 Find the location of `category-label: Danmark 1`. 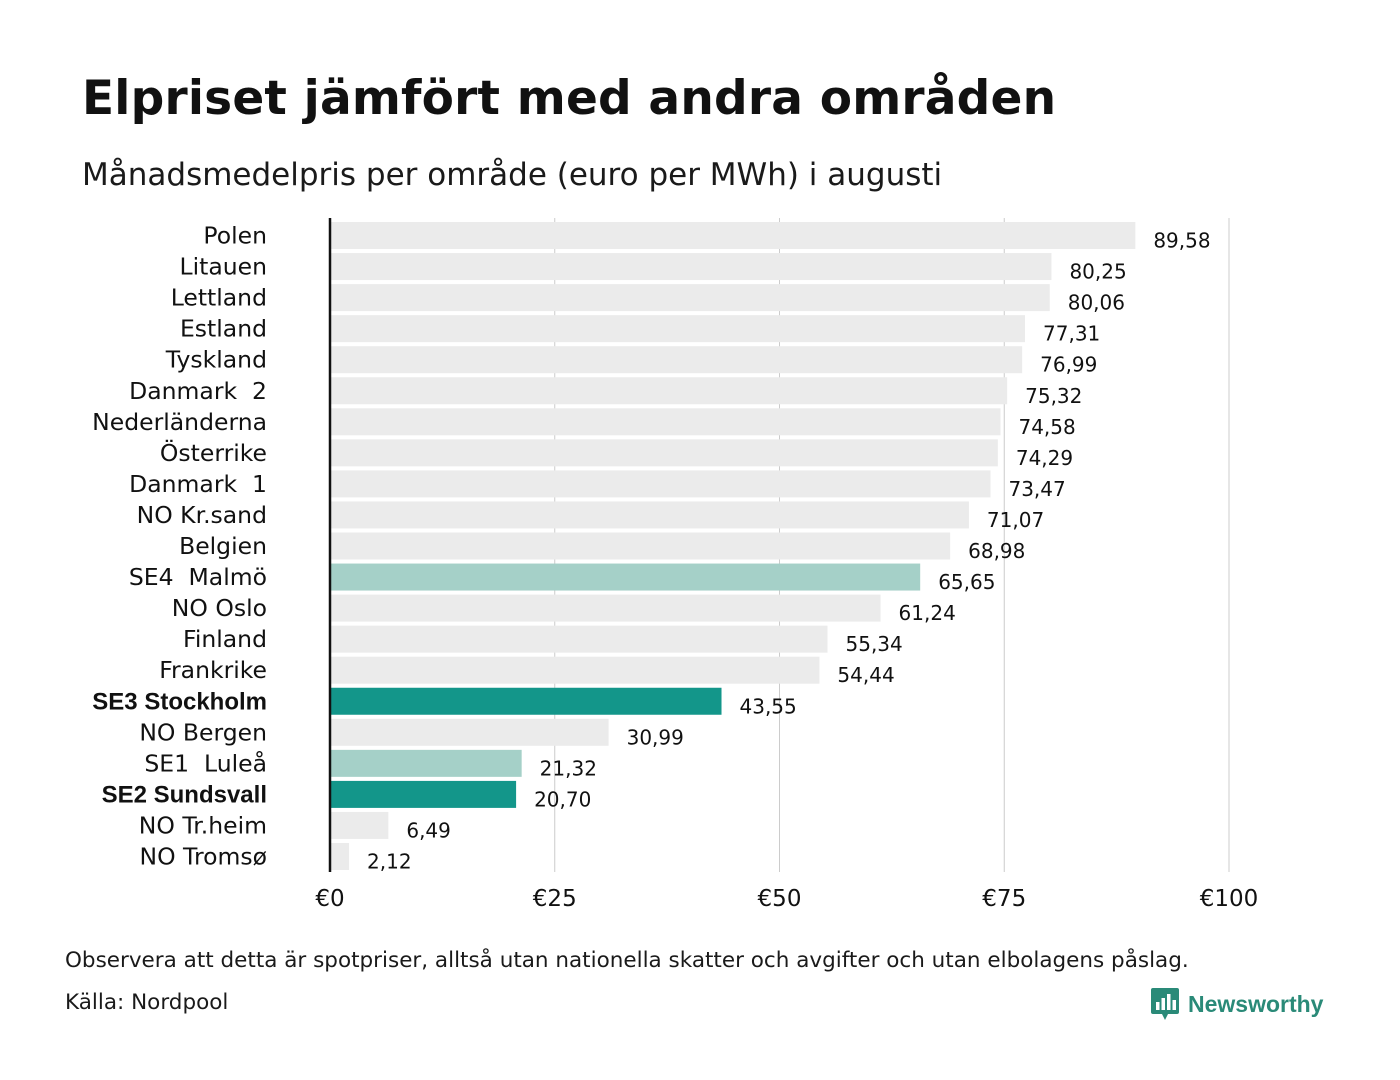

category-label: Danmark 1 is located at coordinates (198, 484).